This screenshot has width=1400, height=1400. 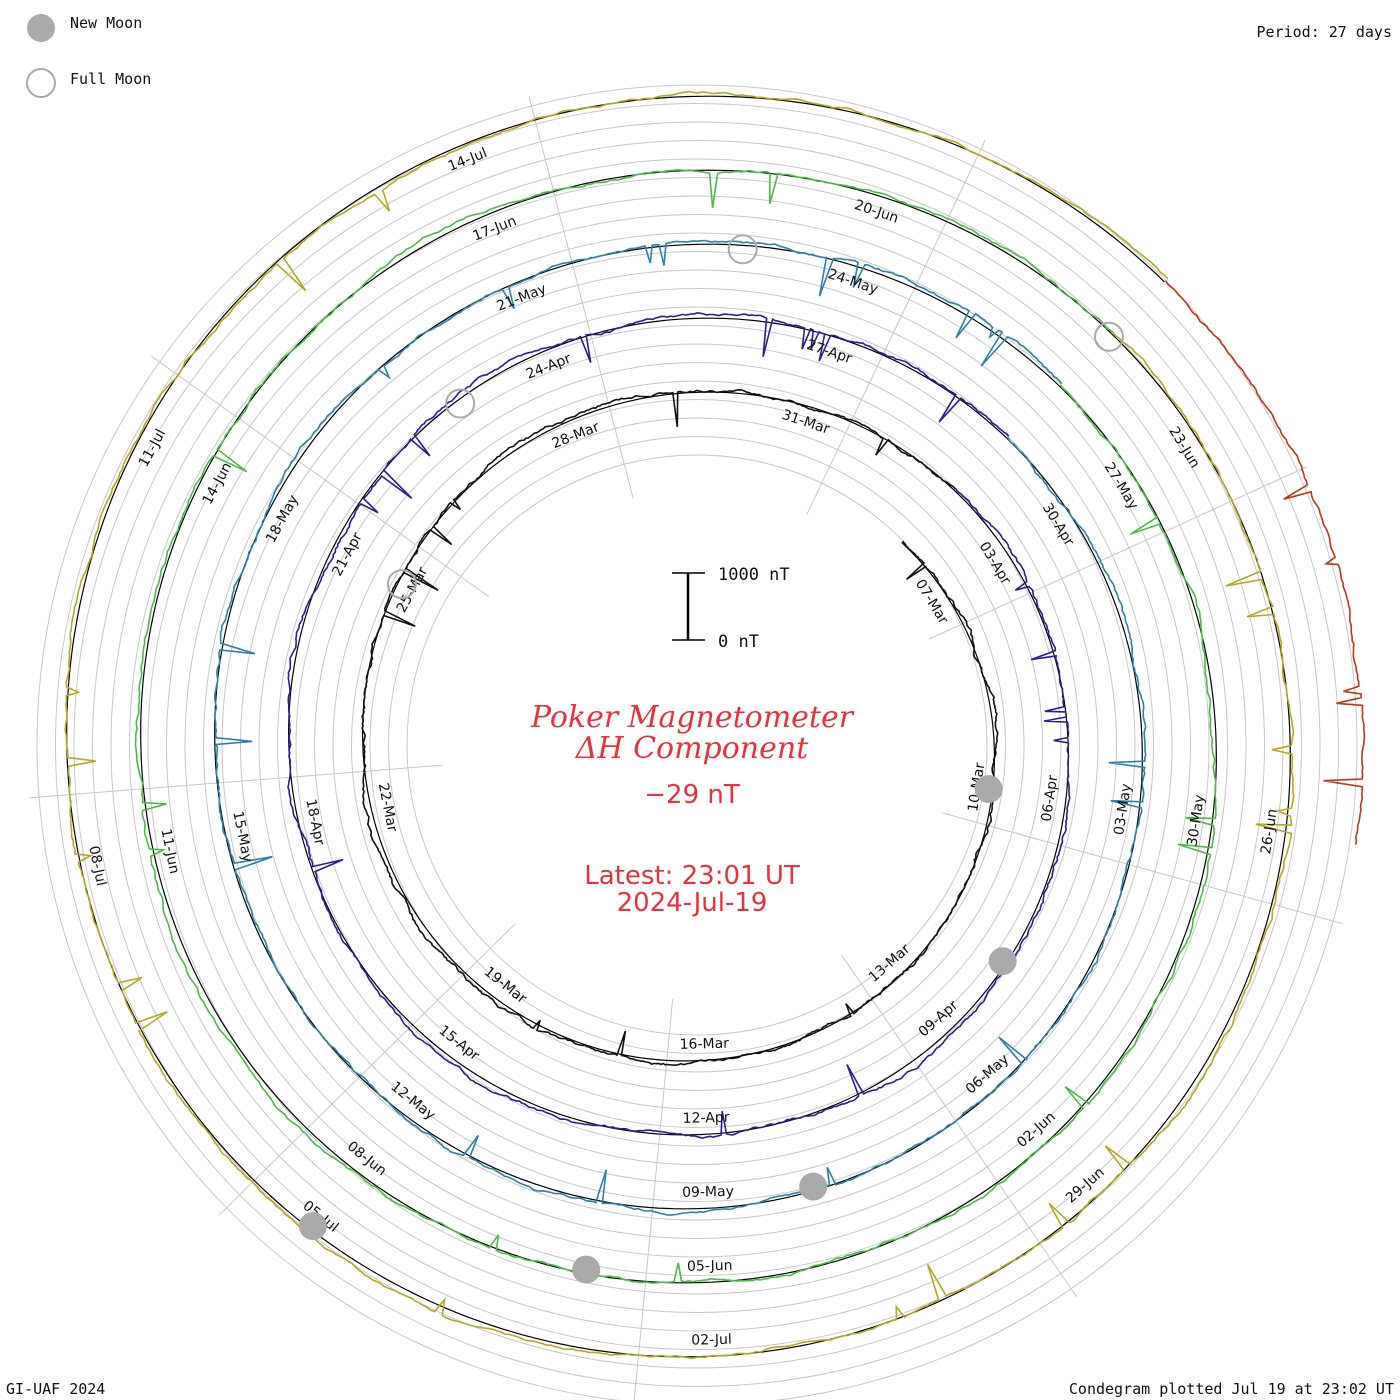 What do you see at coordinates (106, 23) in the screenshot?
I see `new-moon-legend-label: New Moon` at bounding box center [106, 23].